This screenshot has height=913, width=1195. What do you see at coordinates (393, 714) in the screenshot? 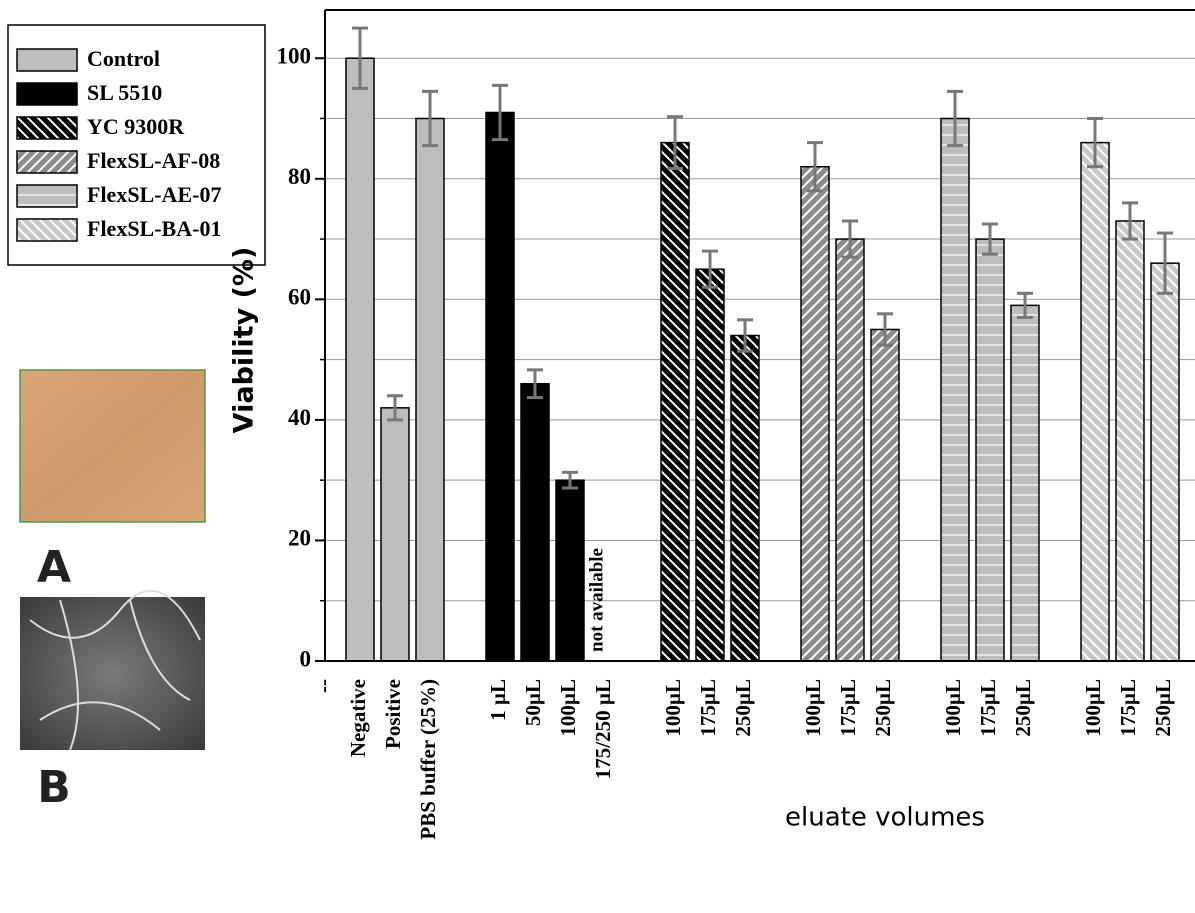
I see `x-tick-label: Positive` at bounding box center [393, 714].